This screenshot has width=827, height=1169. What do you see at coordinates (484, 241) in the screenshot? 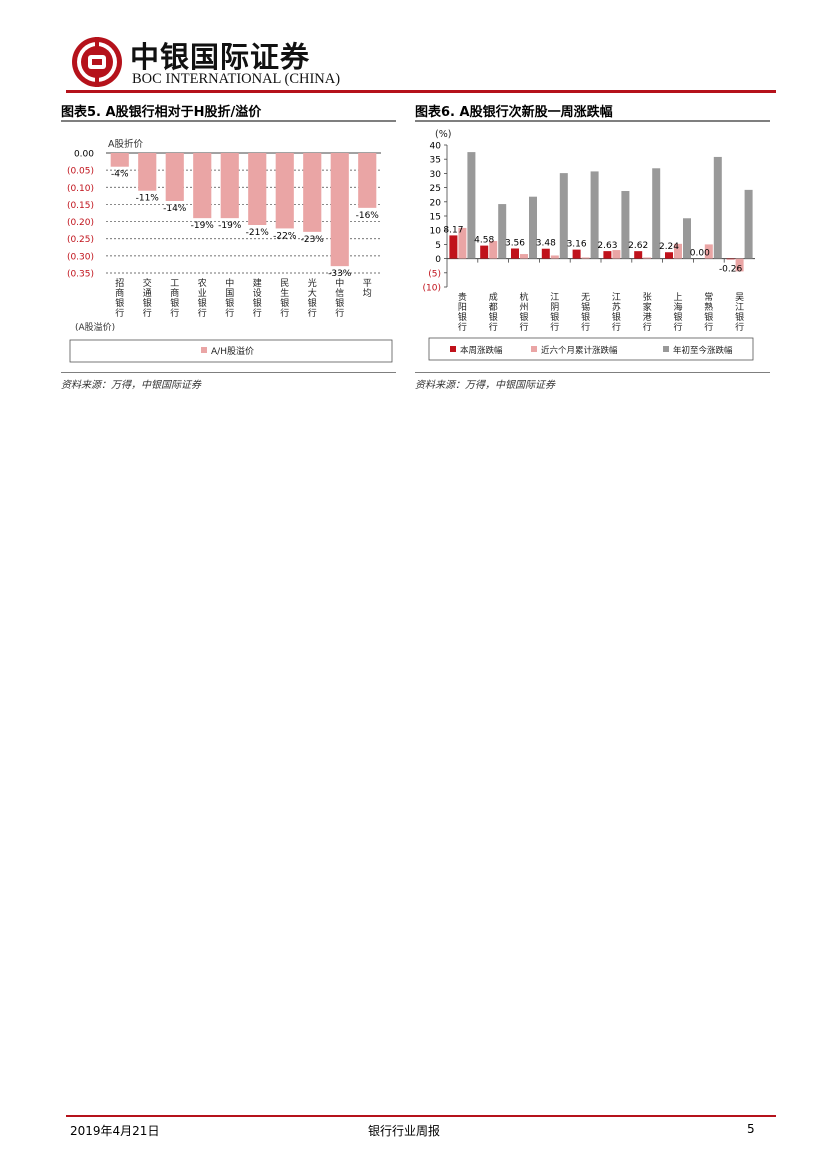
I see `data-label: 4.58` at bounding box center [484, 241].